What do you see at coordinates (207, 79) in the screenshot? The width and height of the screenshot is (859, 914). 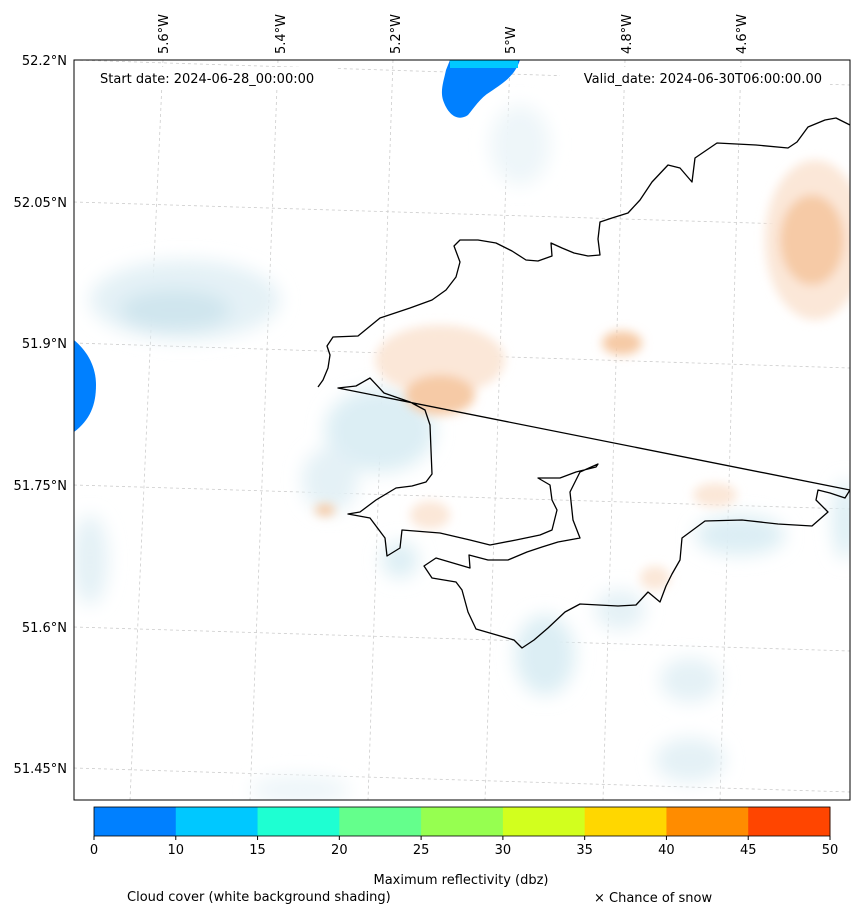 I see `start-date-label: Start date: 2024-06-28_00:00:00` at bounding box center [207, 79].